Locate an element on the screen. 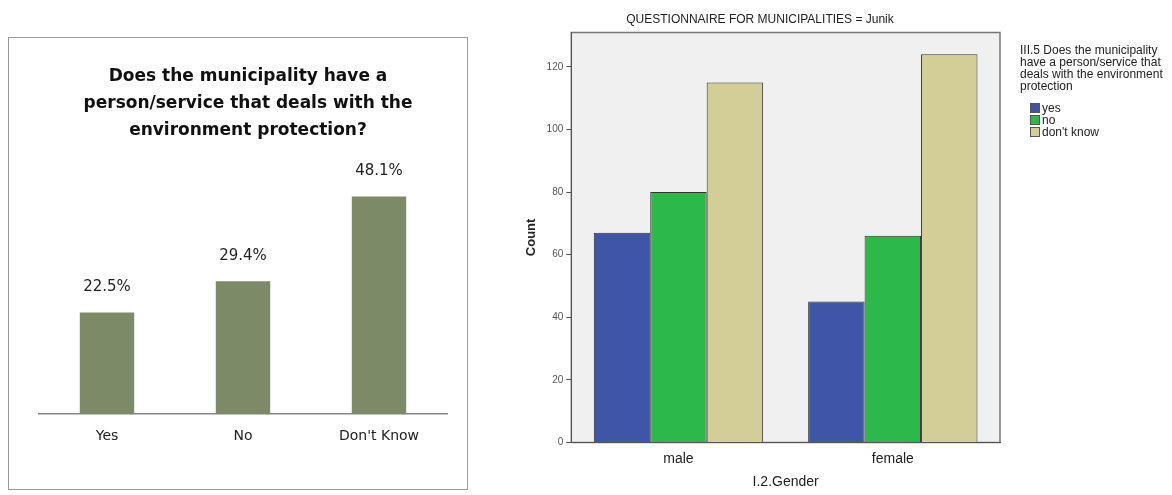  y-axis-title: Count is located at coordinates (531, 237).